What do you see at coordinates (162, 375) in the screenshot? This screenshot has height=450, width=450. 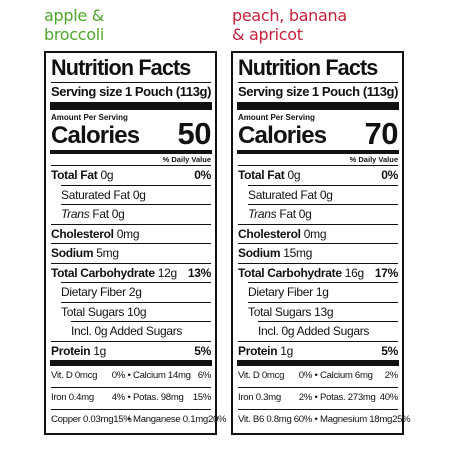 I see `micro-name: Calcium 14mg` at bounding box center [162, 375].